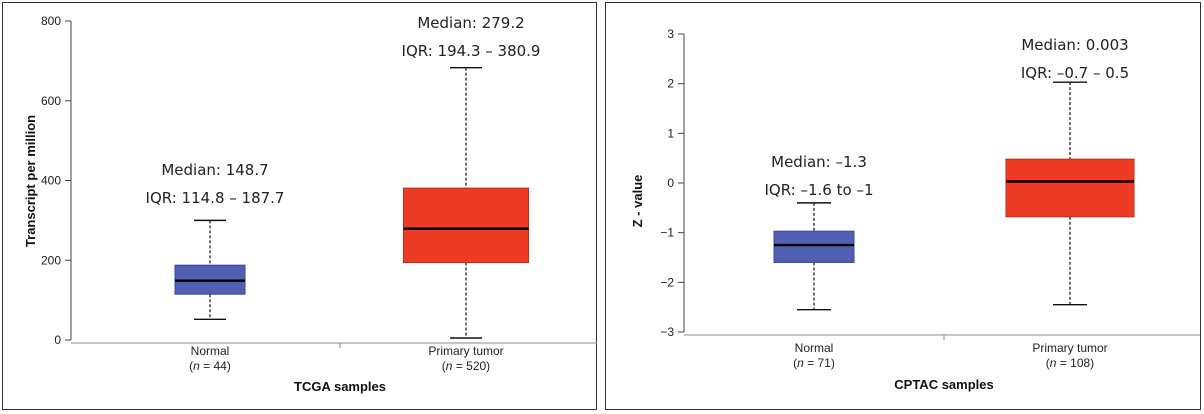 This screenshot has height=414, width=1204. I want to click on y-axis-title: Z - value, so click(637, 201).